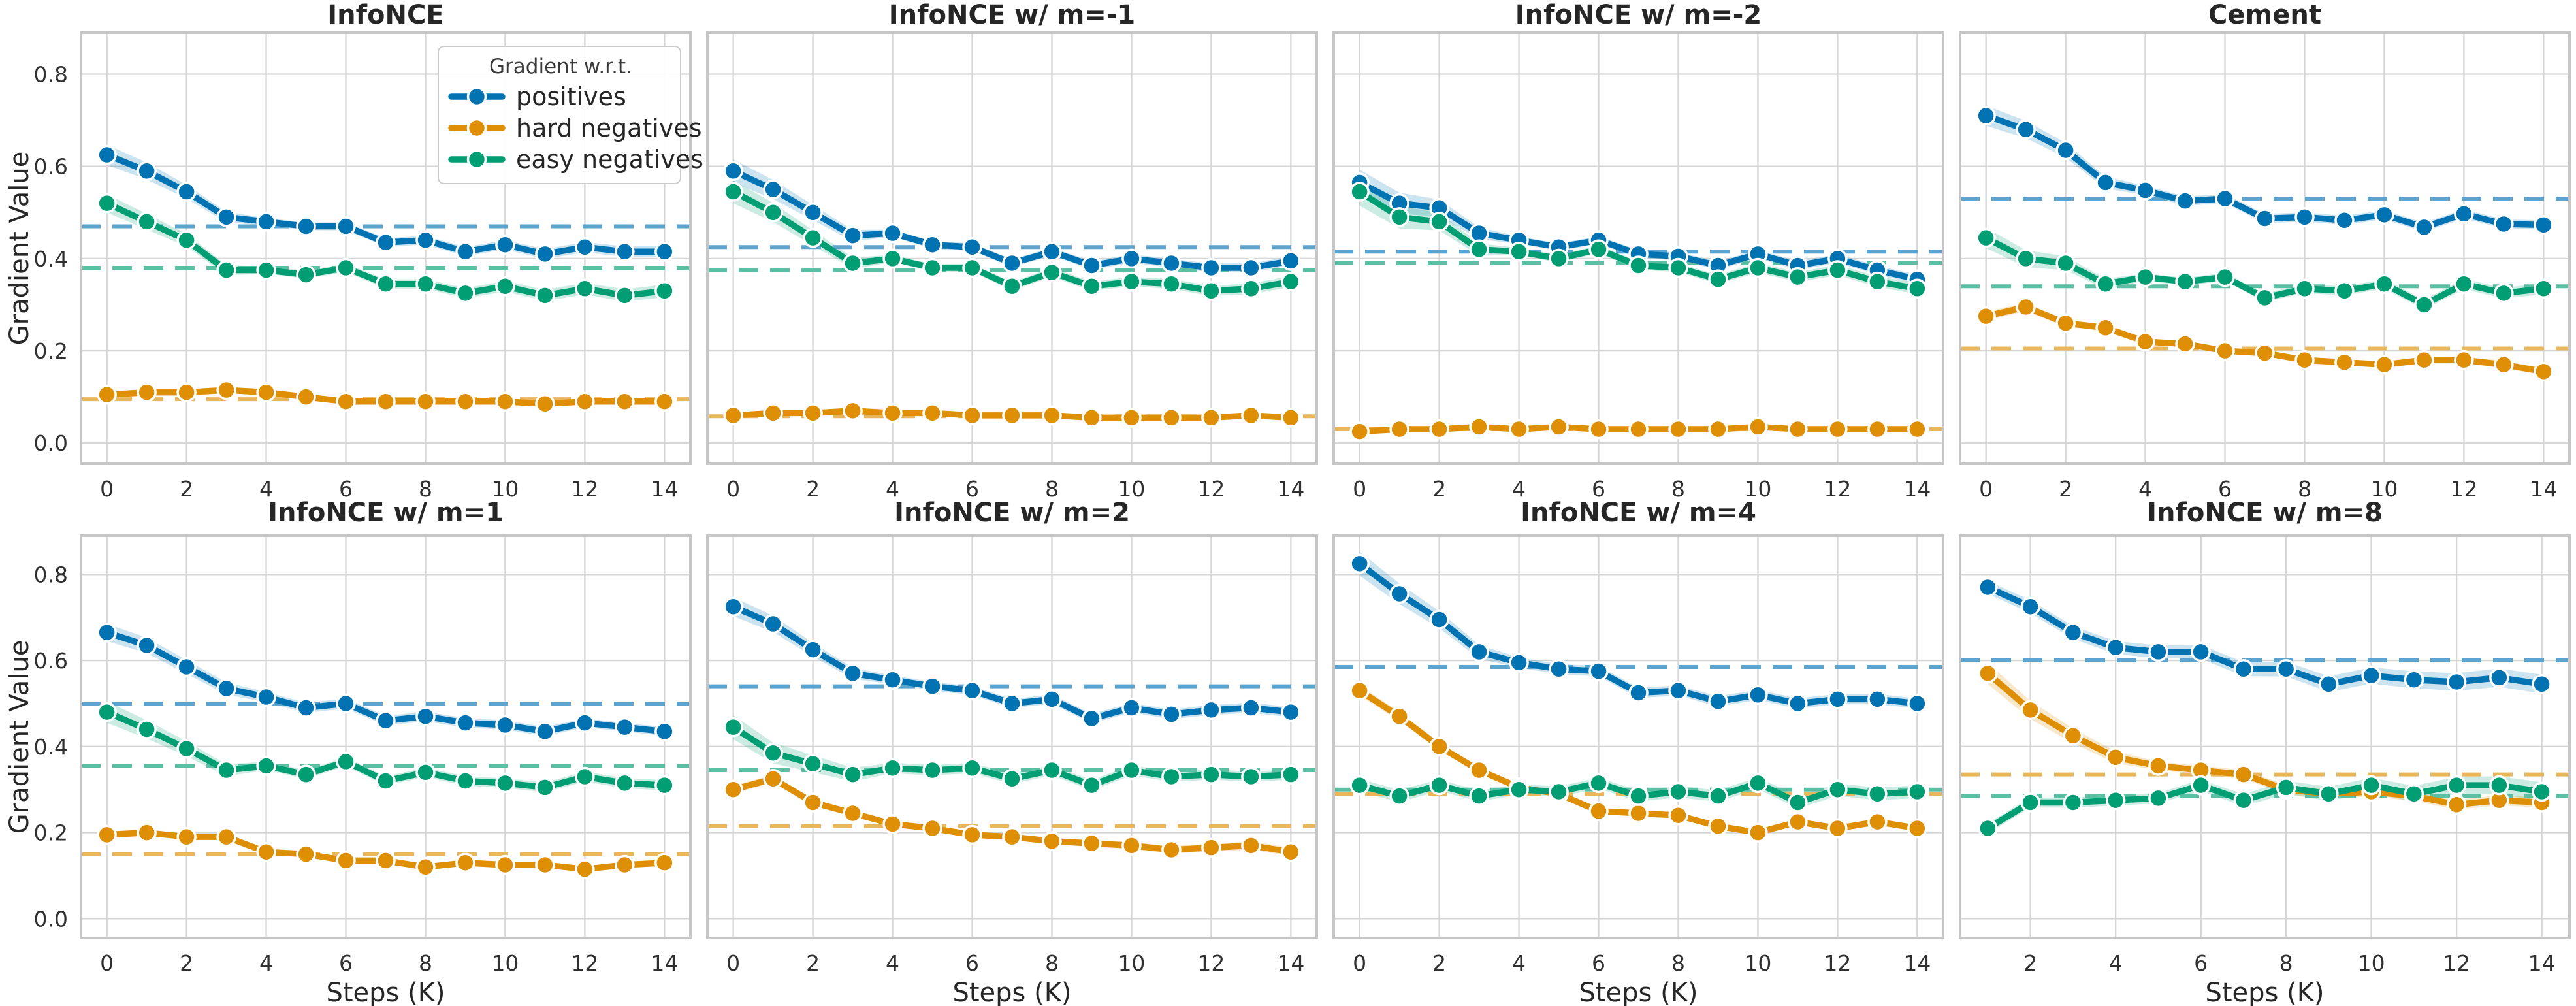  Describe the element at coordinates (609, 128) in the screenshot. I see `legend-label: hard negatives` at that location.